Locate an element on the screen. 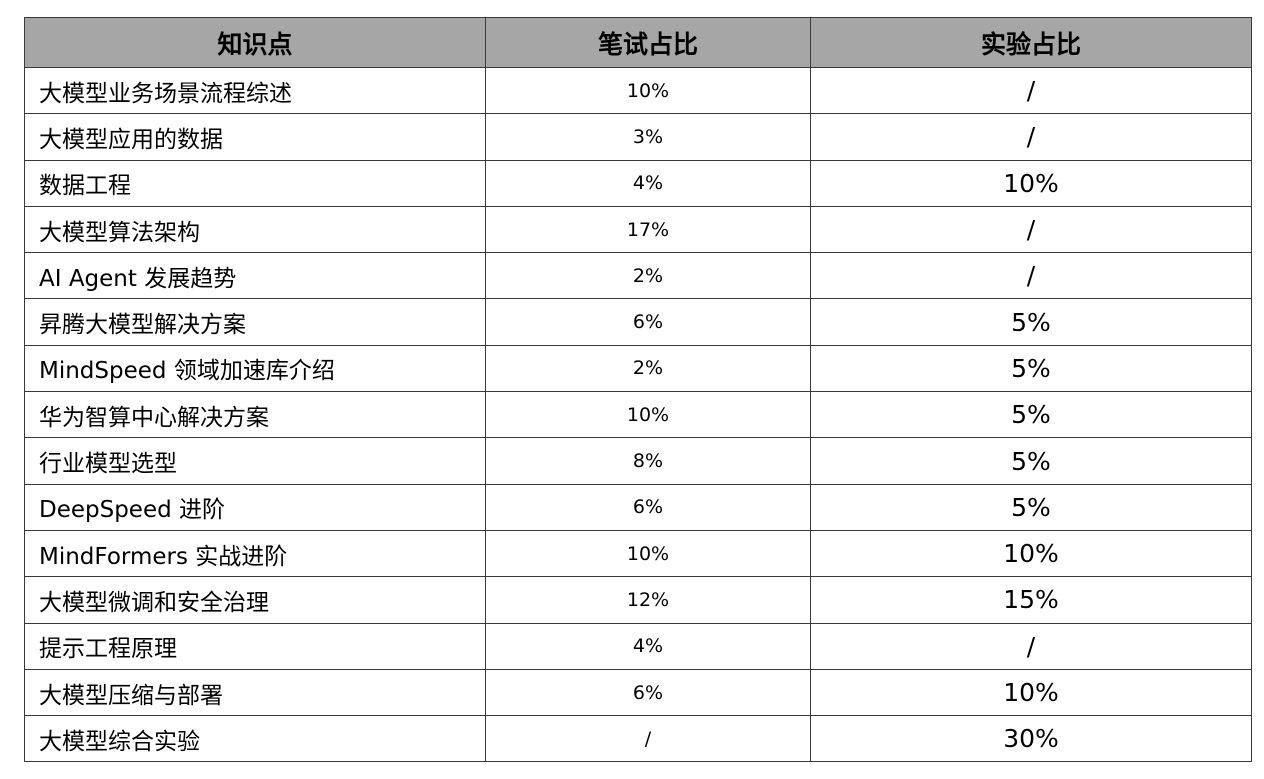 The width and height of the screenshot is (1264, 779). topic-cell: 行业模型选型 is located at coordinates (255, 461).